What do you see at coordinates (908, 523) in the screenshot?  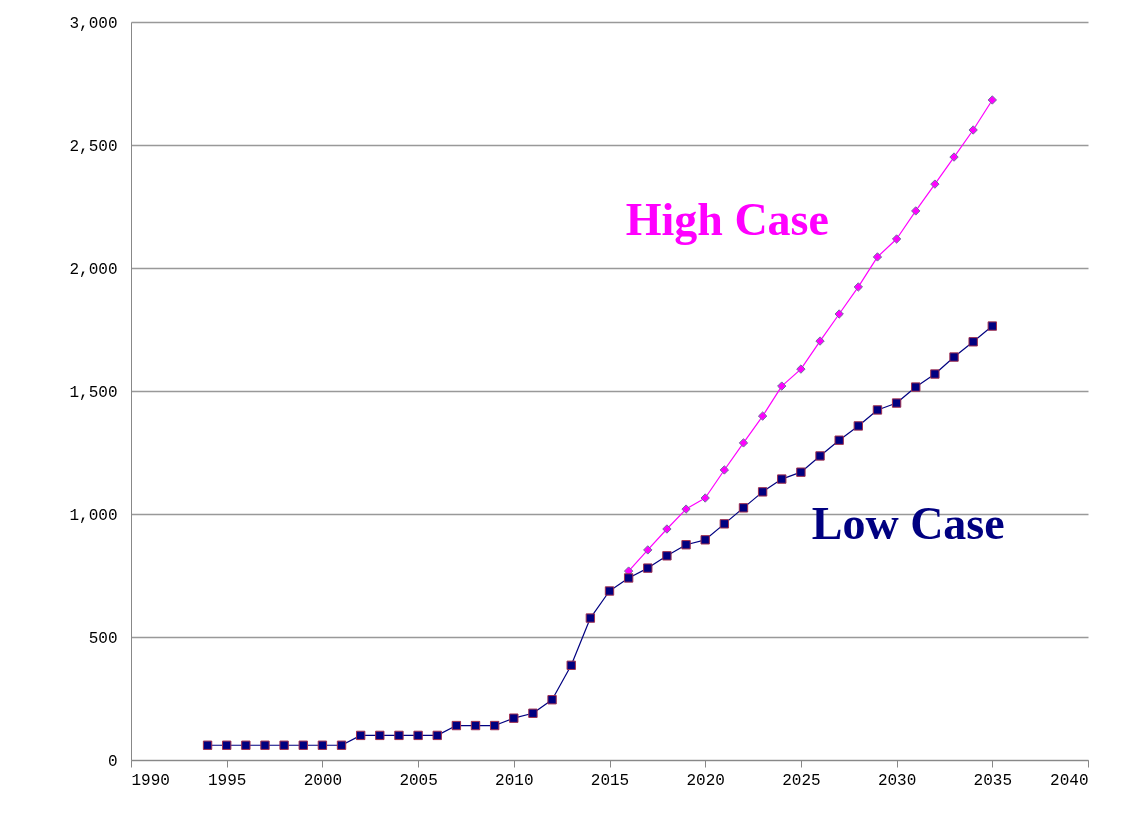 I see `series-label: Low Case` at bounding box center [908, 523].